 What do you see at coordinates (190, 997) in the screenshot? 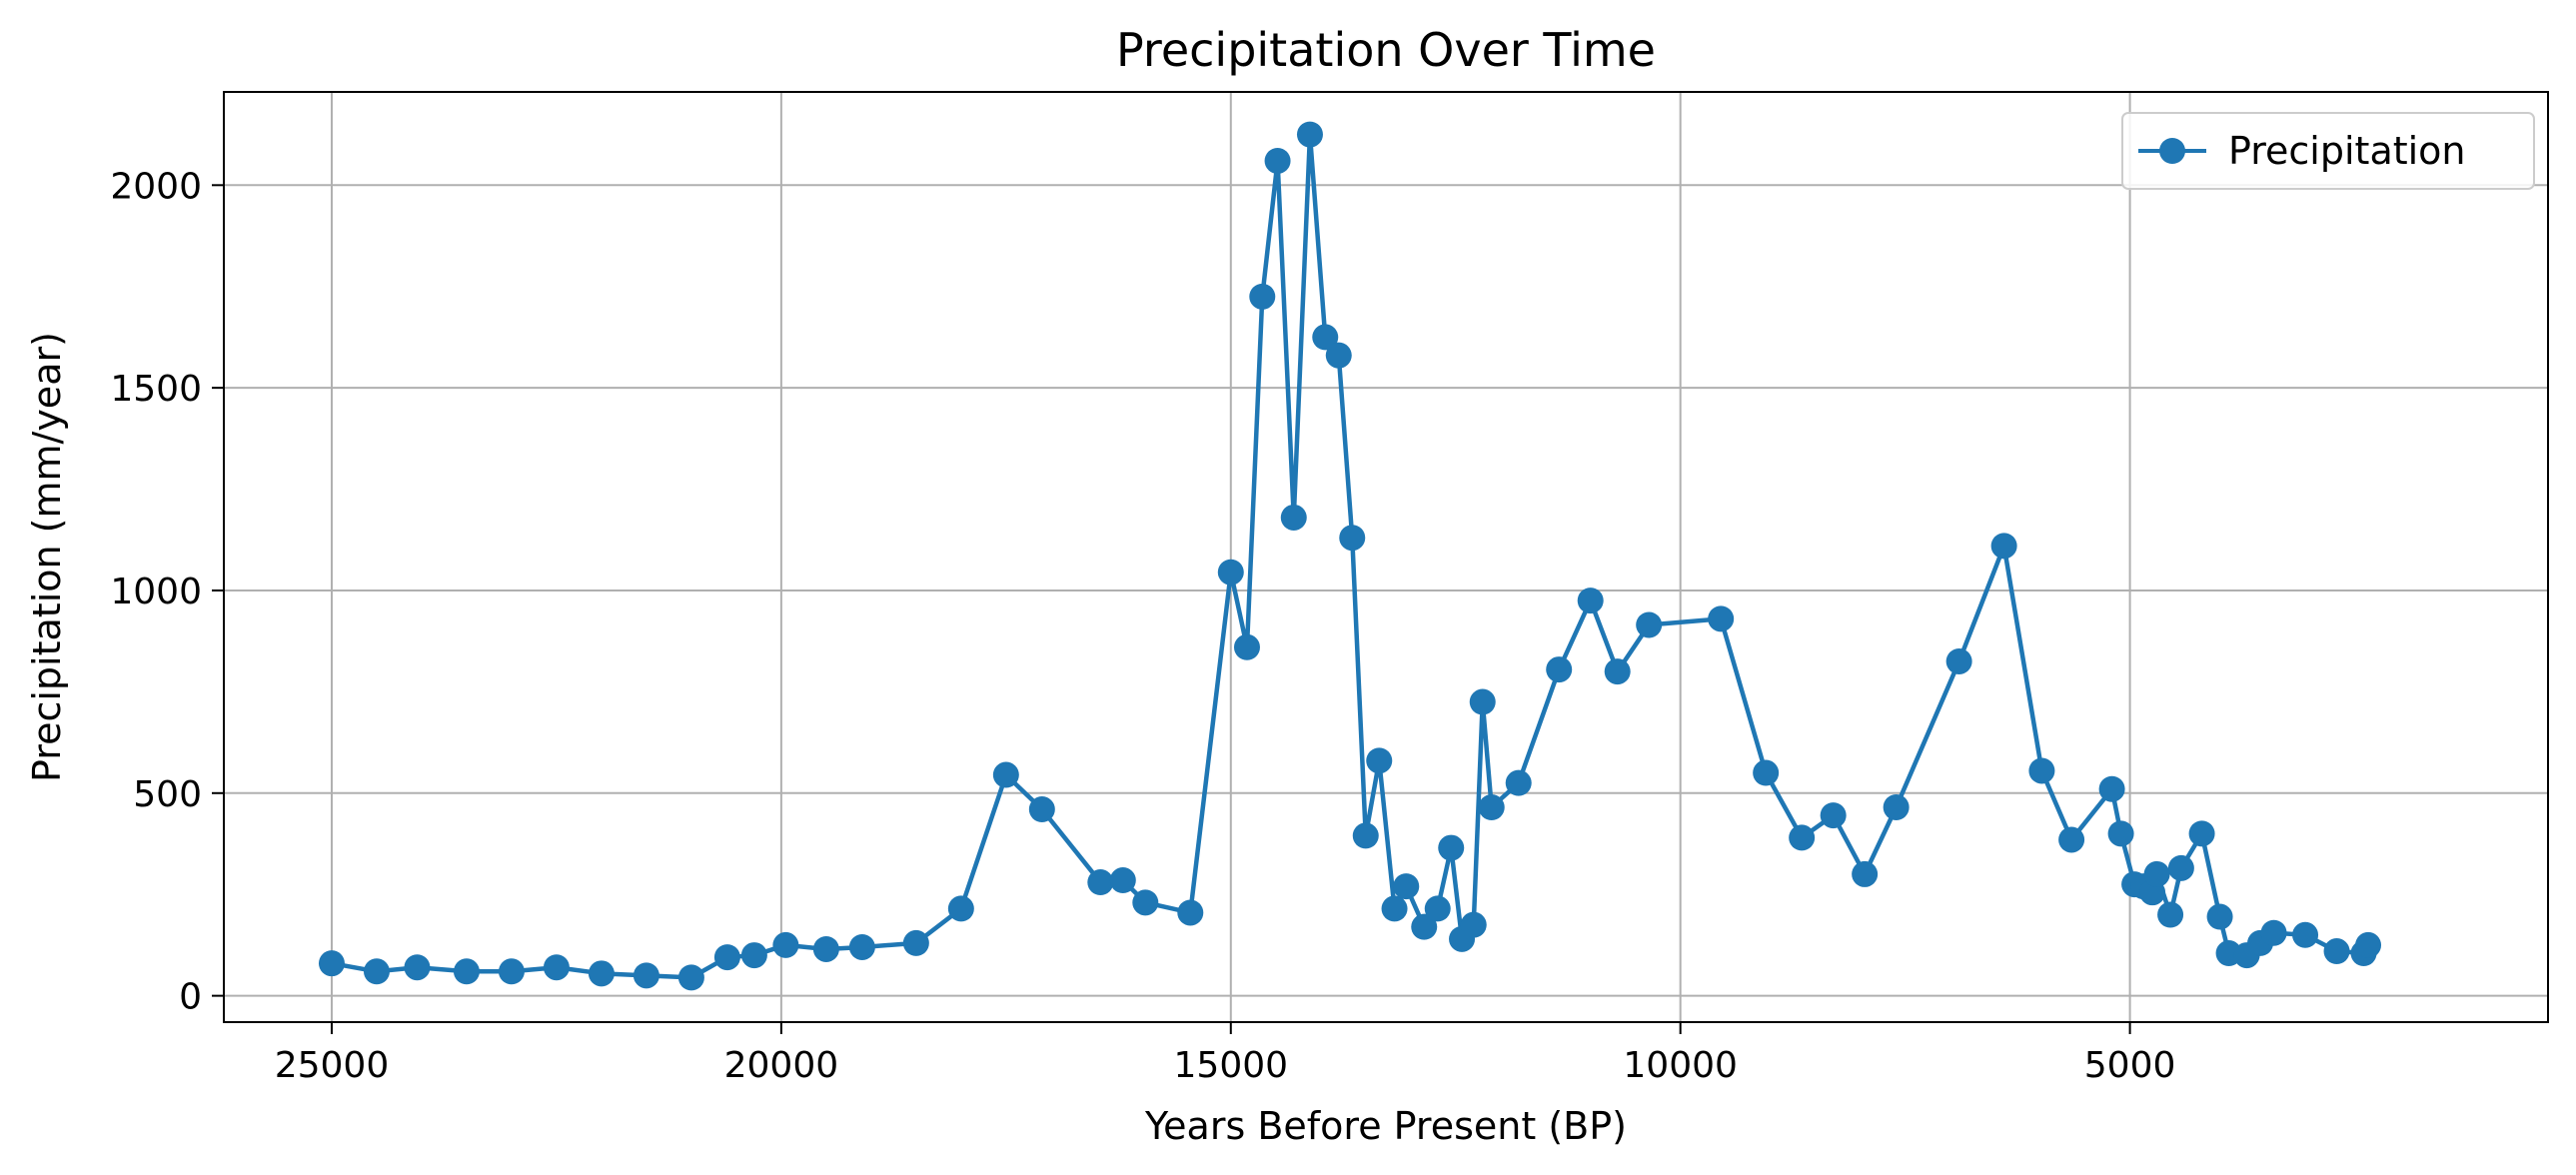
I see `y-tick-label: 0` at bounding box center [190, 997].